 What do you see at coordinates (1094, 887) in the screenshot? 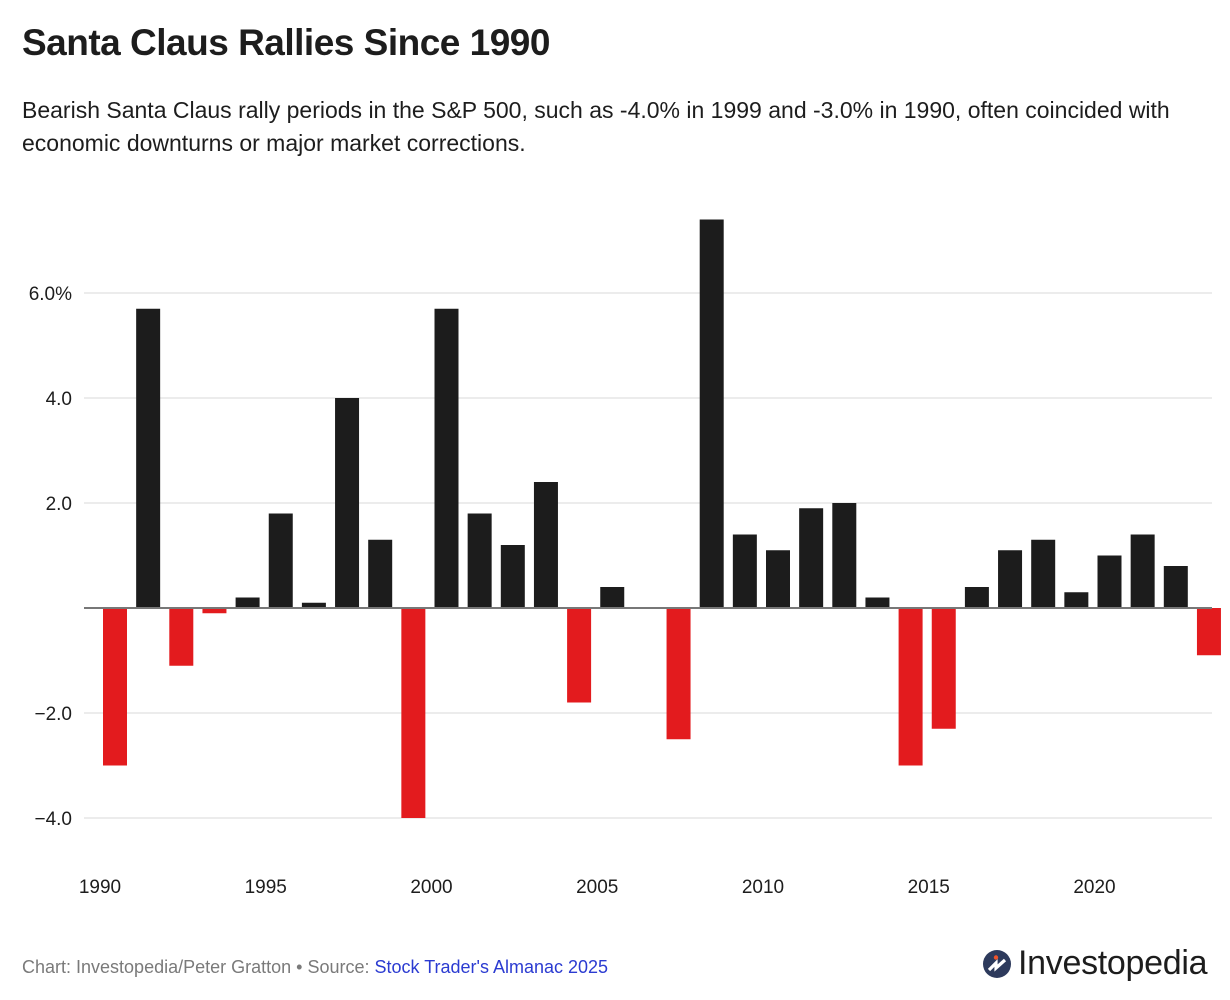
I see `x-tick-label: 2020` at bounding box center [1094, 887].